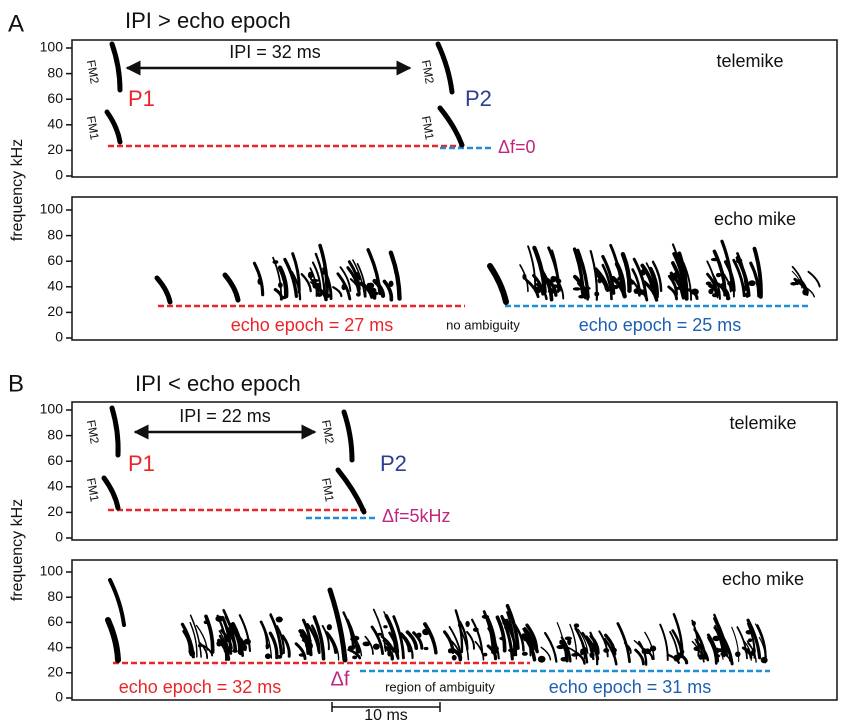 The height and width of the screenshot is (728, 852). Describe the element at coordinates (208, 20) in the screenshot. I see `panel-title: IPI > echo epoch` at that location.